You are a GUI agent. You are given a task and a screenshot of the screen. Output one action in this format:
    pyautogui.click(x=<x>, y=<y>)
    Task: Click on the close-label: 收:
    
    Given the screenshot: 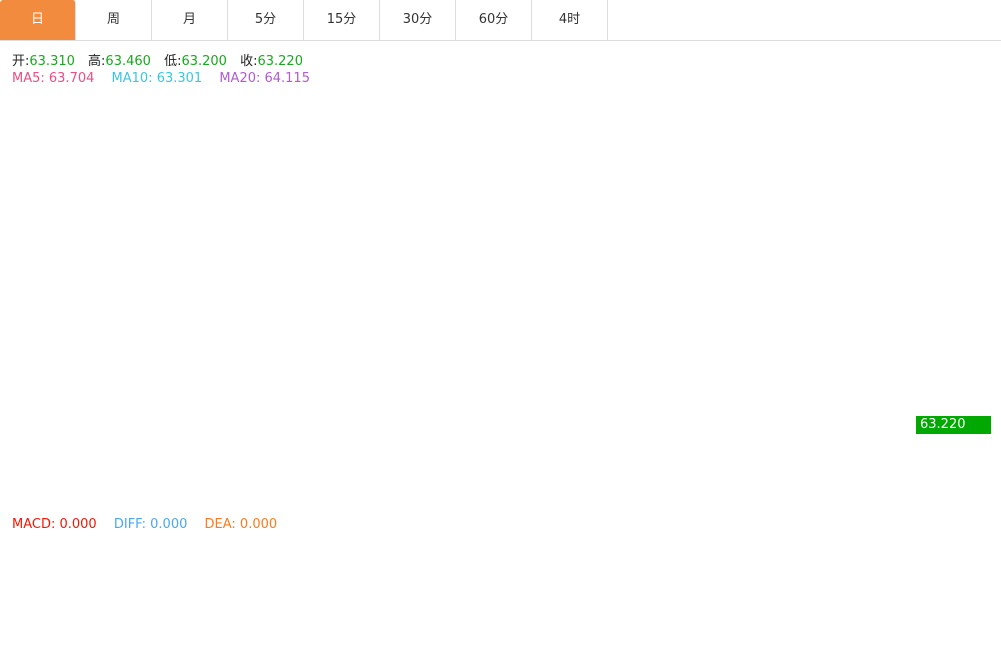 What is the action you would take?
    pyautogui.click(x=249, y=61)
    